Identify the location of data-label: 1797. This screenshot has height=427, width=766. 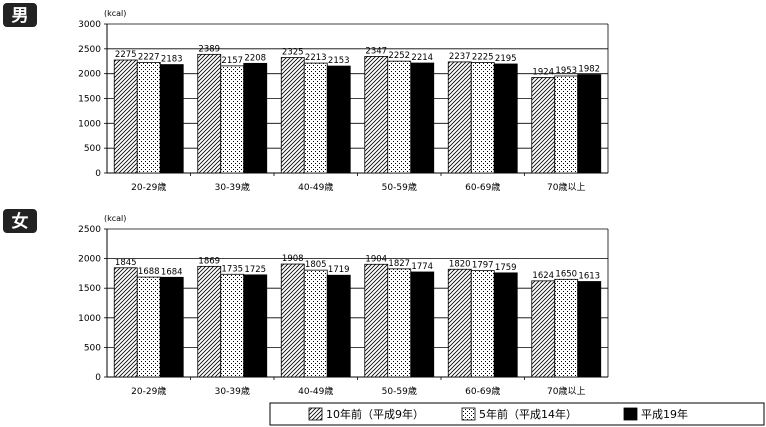
(483, 266).